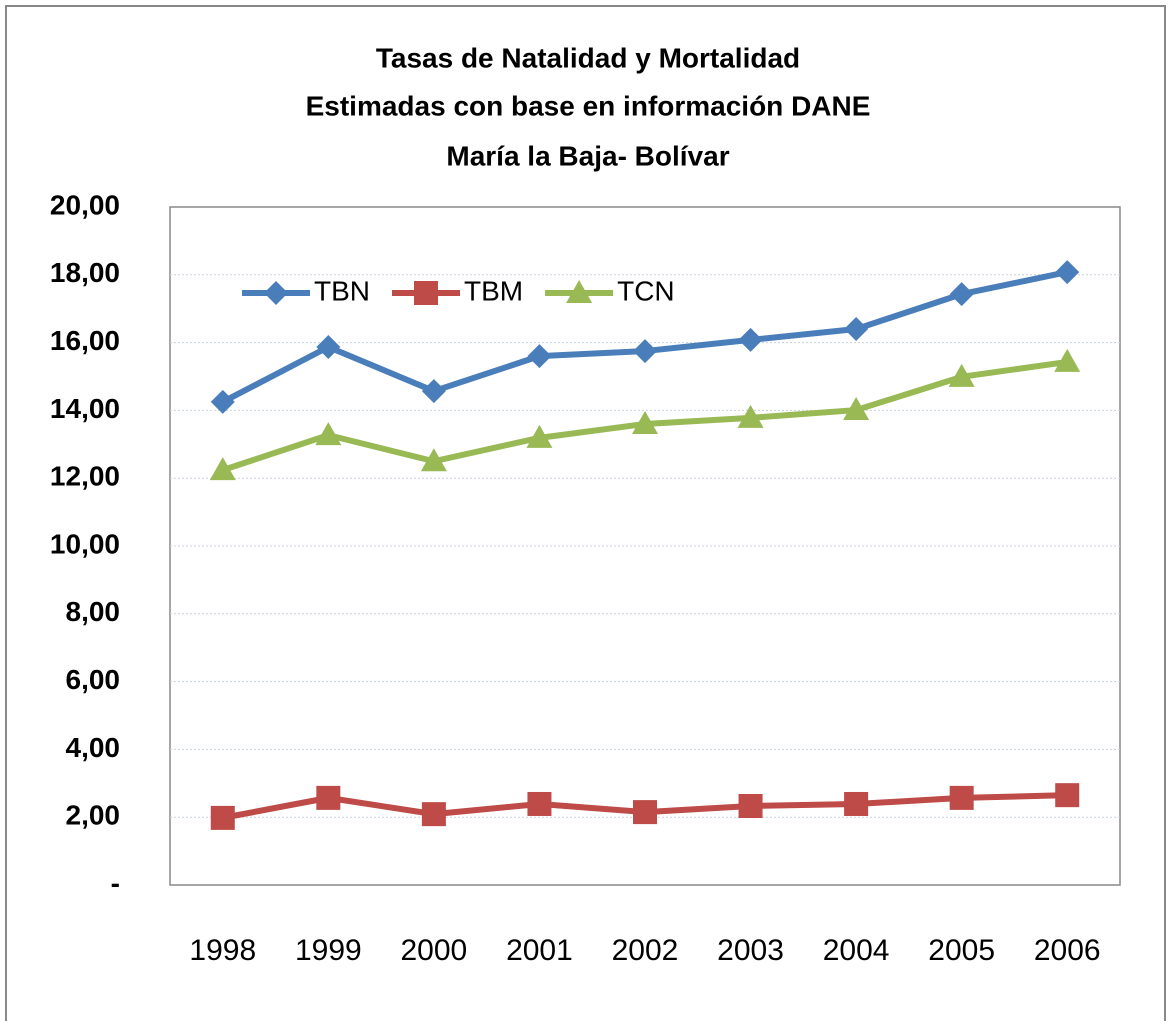 The height and width of the screenshot is (1021, 1171). What do you see at coordinates (328, 950) in the screenshot?
I see `x-tick-label: 1999` at bounding box center [328, 950].